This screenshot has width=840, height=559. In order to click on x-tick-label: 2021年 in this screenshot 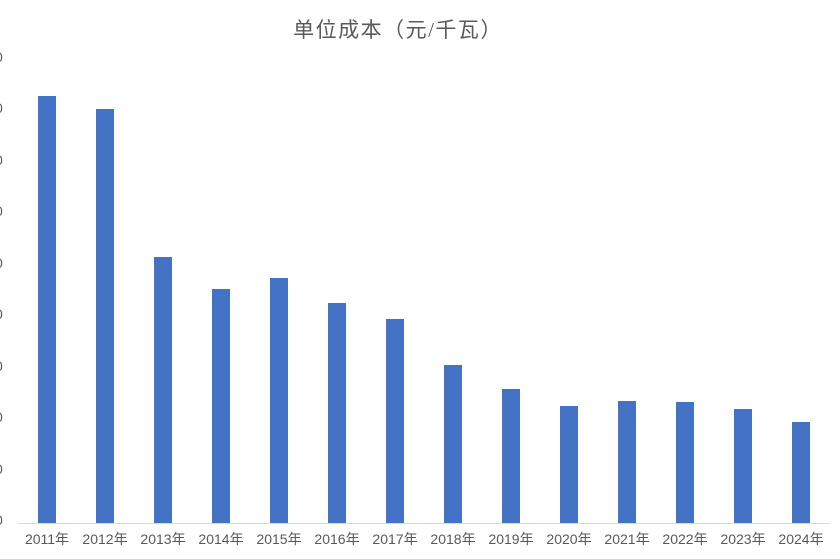, I will do `click(627, 539)`.